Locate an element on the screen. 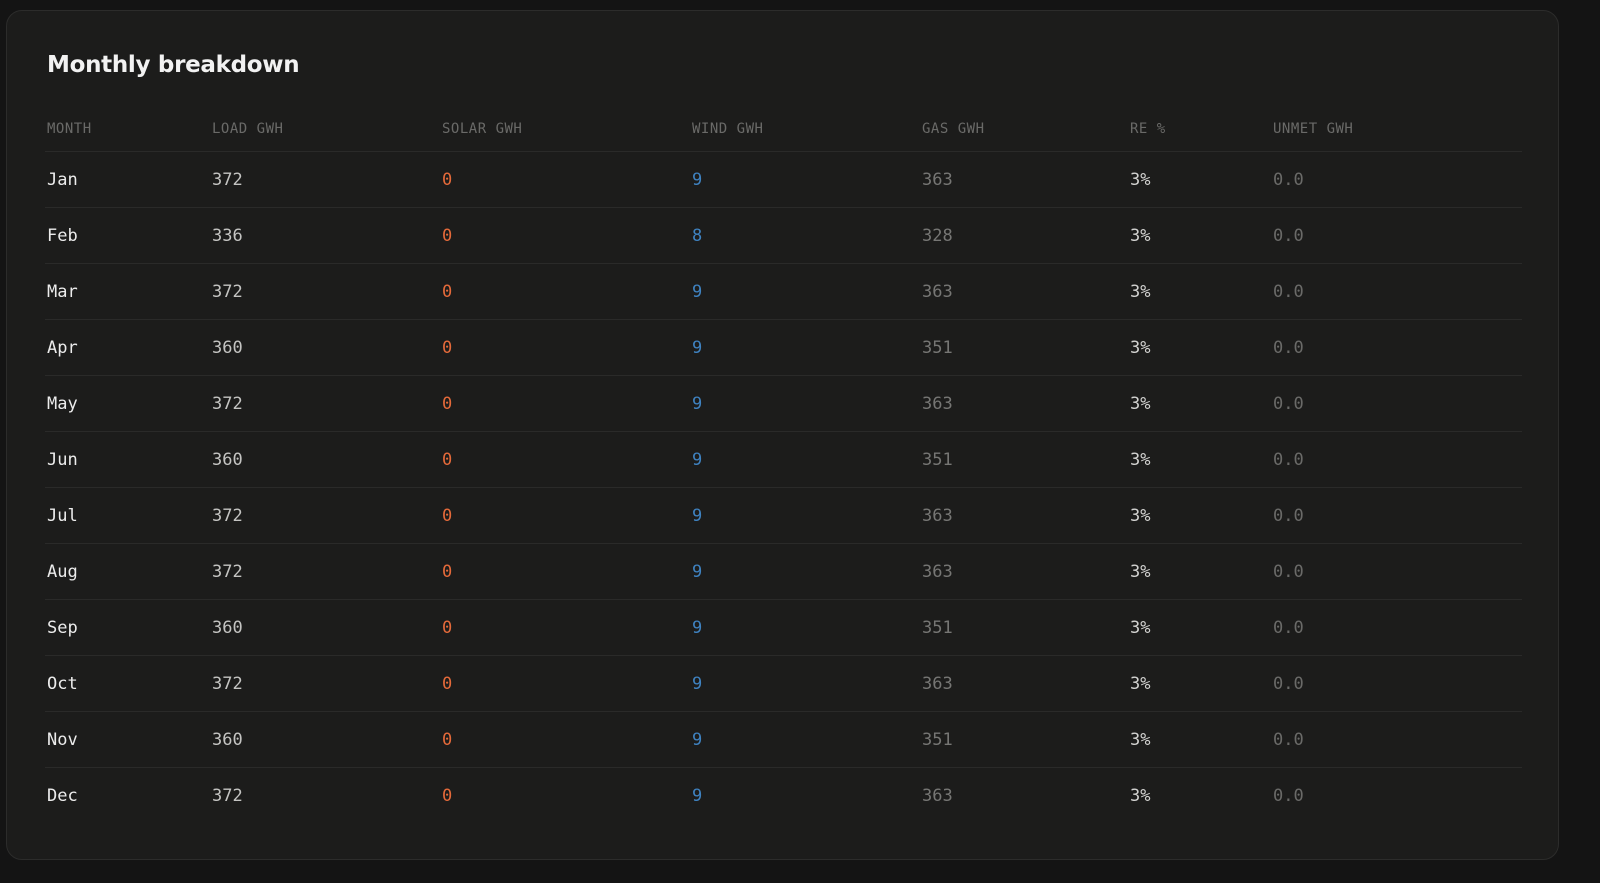  table-row: Apr 360 0 9 351 3% 0.0 is located at coordinates (783, 347).